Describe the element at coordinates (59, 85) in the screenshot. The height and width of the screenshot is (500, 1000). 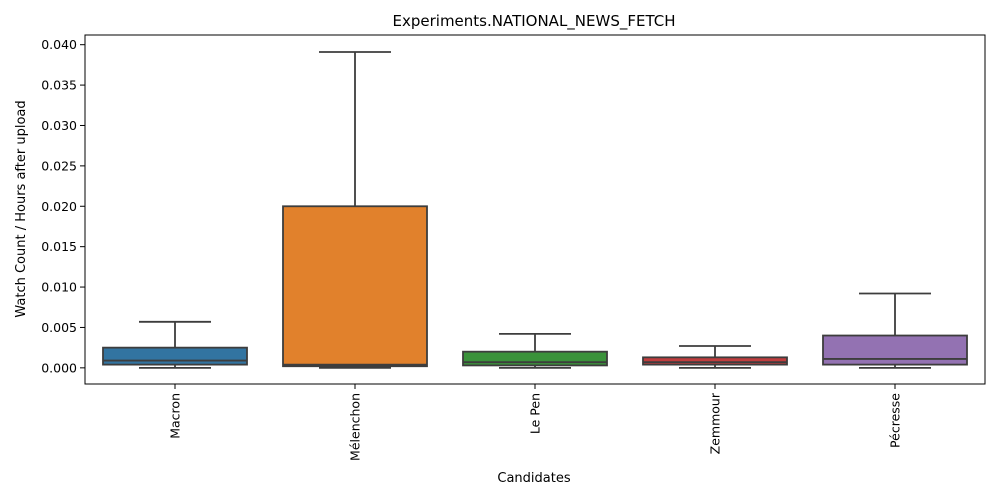
I see `y-tick-label: 0.035` at that location.